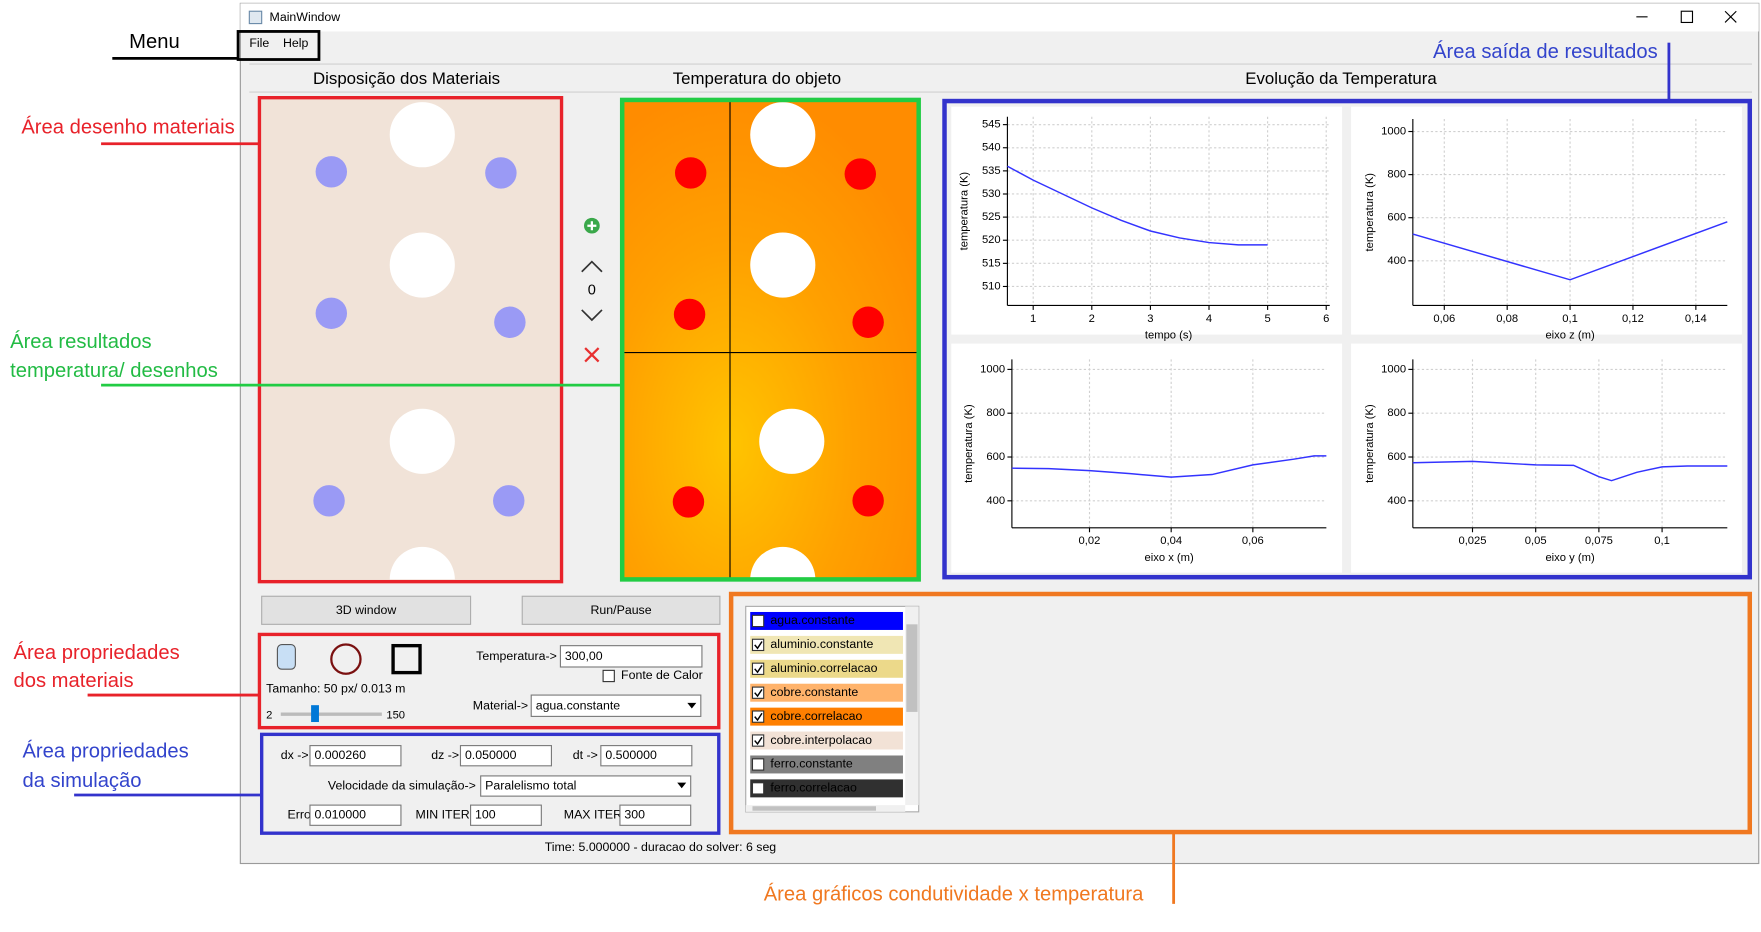 This screenshot has width=1761, height=932. Describe the element at coordinates (631, 656) in the screenshot. I see `temperature-input` at that location.